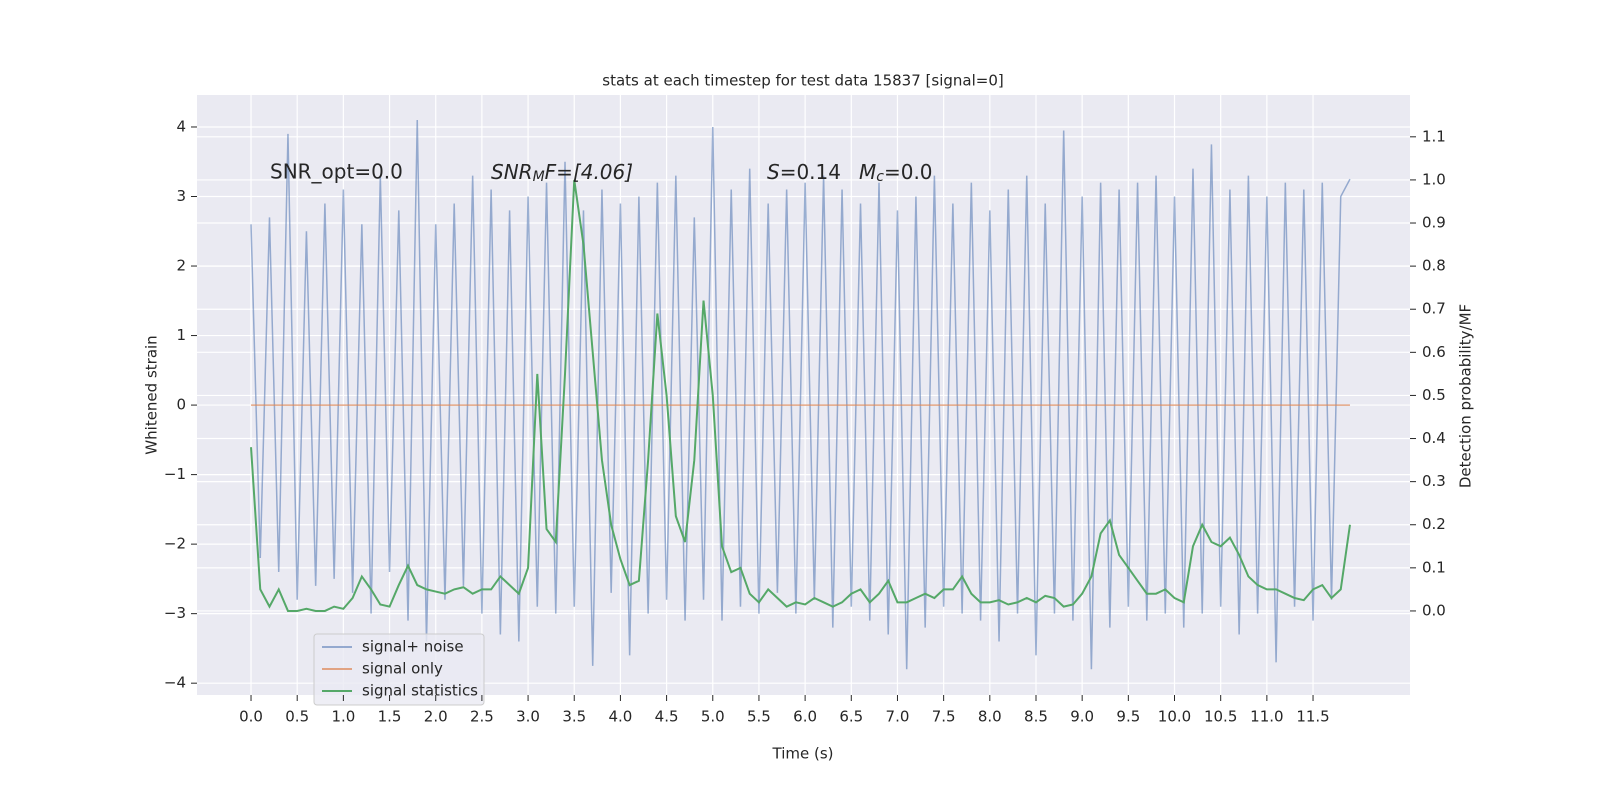  What do you see at coordinates (851, 717) in the screenshot?
I see `x-tick-label: 6.5` at bounding box center [851, 717].